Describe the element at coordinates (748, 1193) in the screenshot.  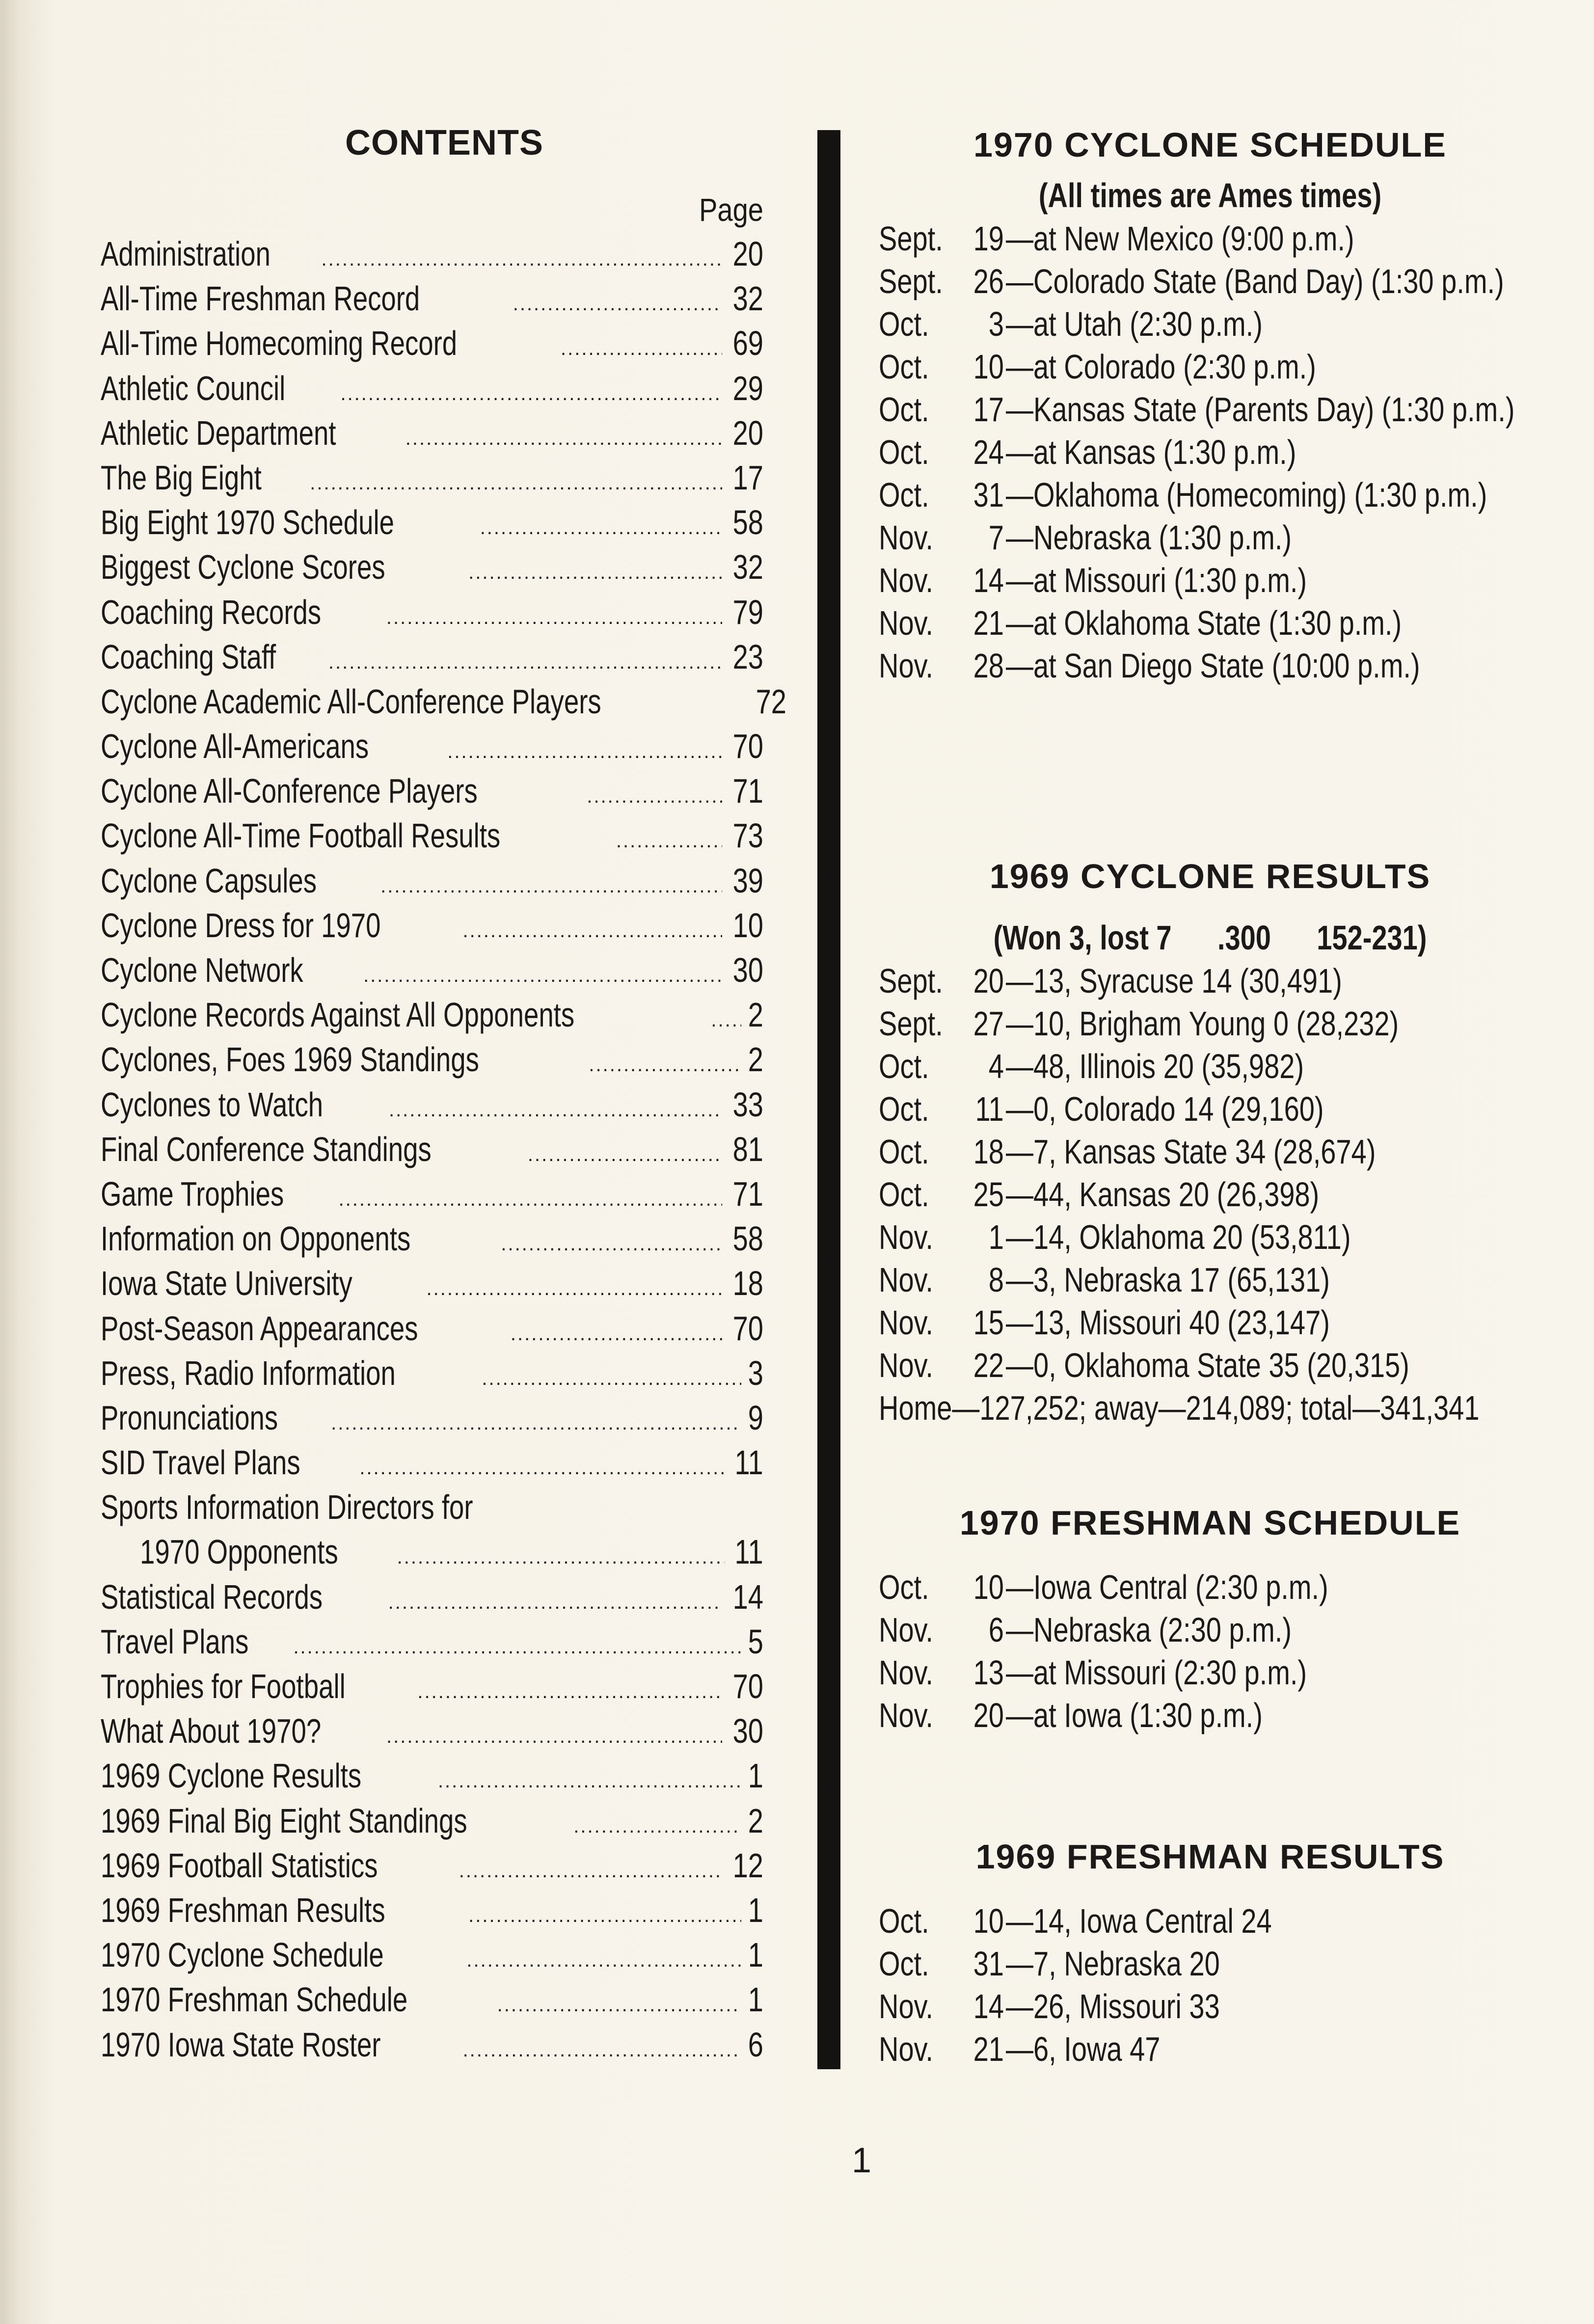
I see `entry-page: 71` at that location.